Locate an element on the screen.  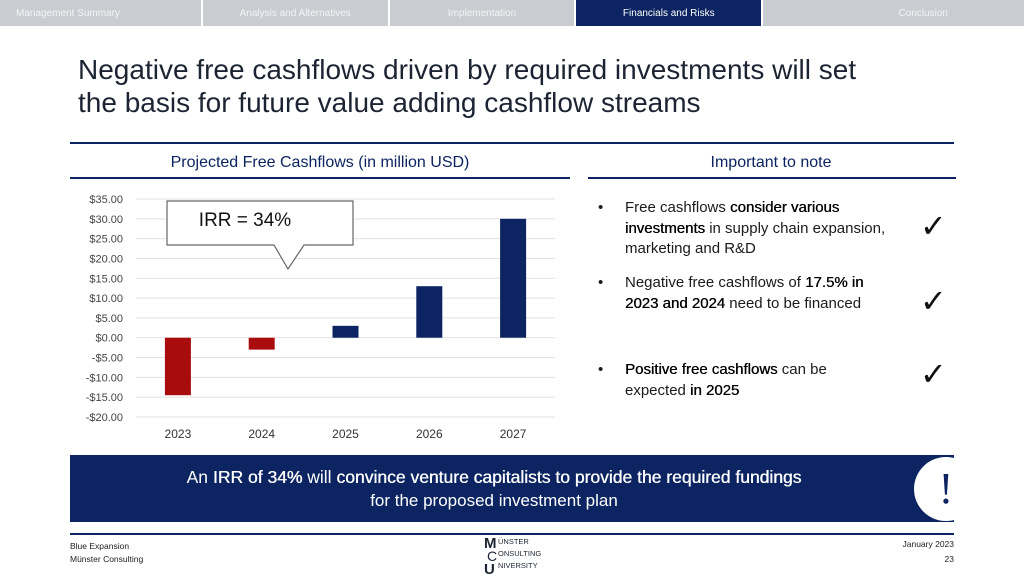
notes-section-divider is located at coordinates (772, 178).